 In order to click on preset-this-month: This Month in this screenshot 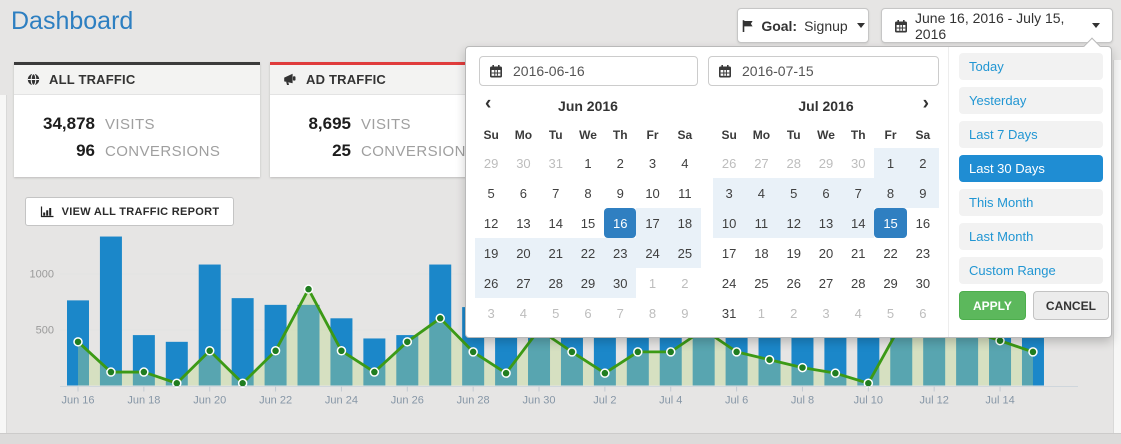, I will do `click(1031, 202)`.